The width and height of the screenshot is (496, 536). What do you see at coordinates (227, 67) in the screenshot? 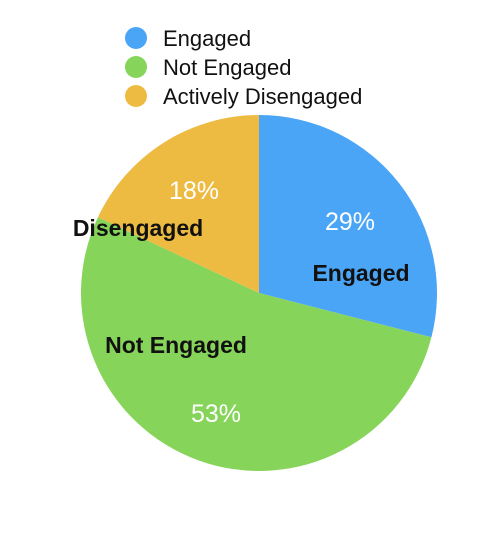
I see `legend-label-not-engaged: Not Engaged` at bounding box center [227, 67].